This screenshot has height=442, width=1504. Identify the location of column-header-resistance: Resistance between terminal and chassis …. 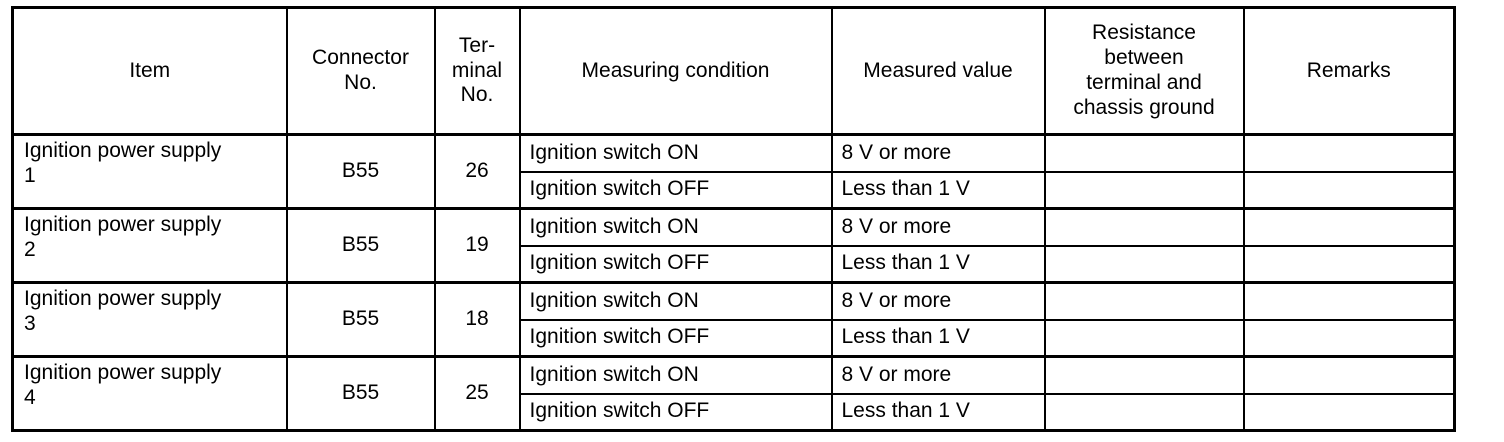
(1144, 71).